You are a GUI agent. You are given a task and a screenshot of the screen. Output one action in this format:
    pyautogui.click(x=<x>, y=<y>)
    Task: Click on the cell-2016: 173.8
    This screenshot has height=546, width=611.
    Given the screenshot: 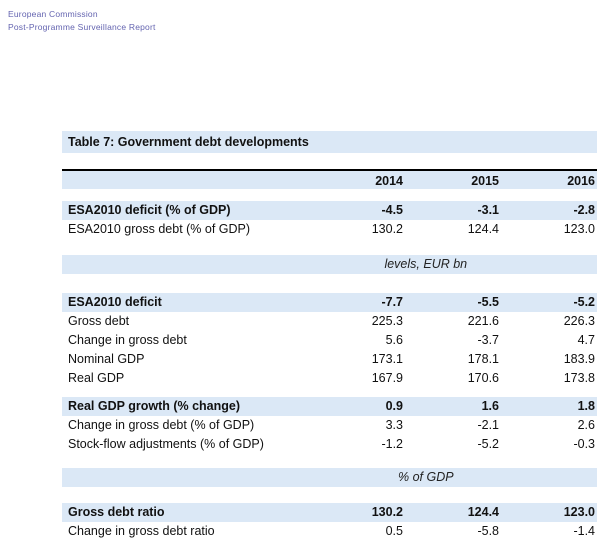 What is the action you would take?
    pyautogui.click(x=579, y=378)
    